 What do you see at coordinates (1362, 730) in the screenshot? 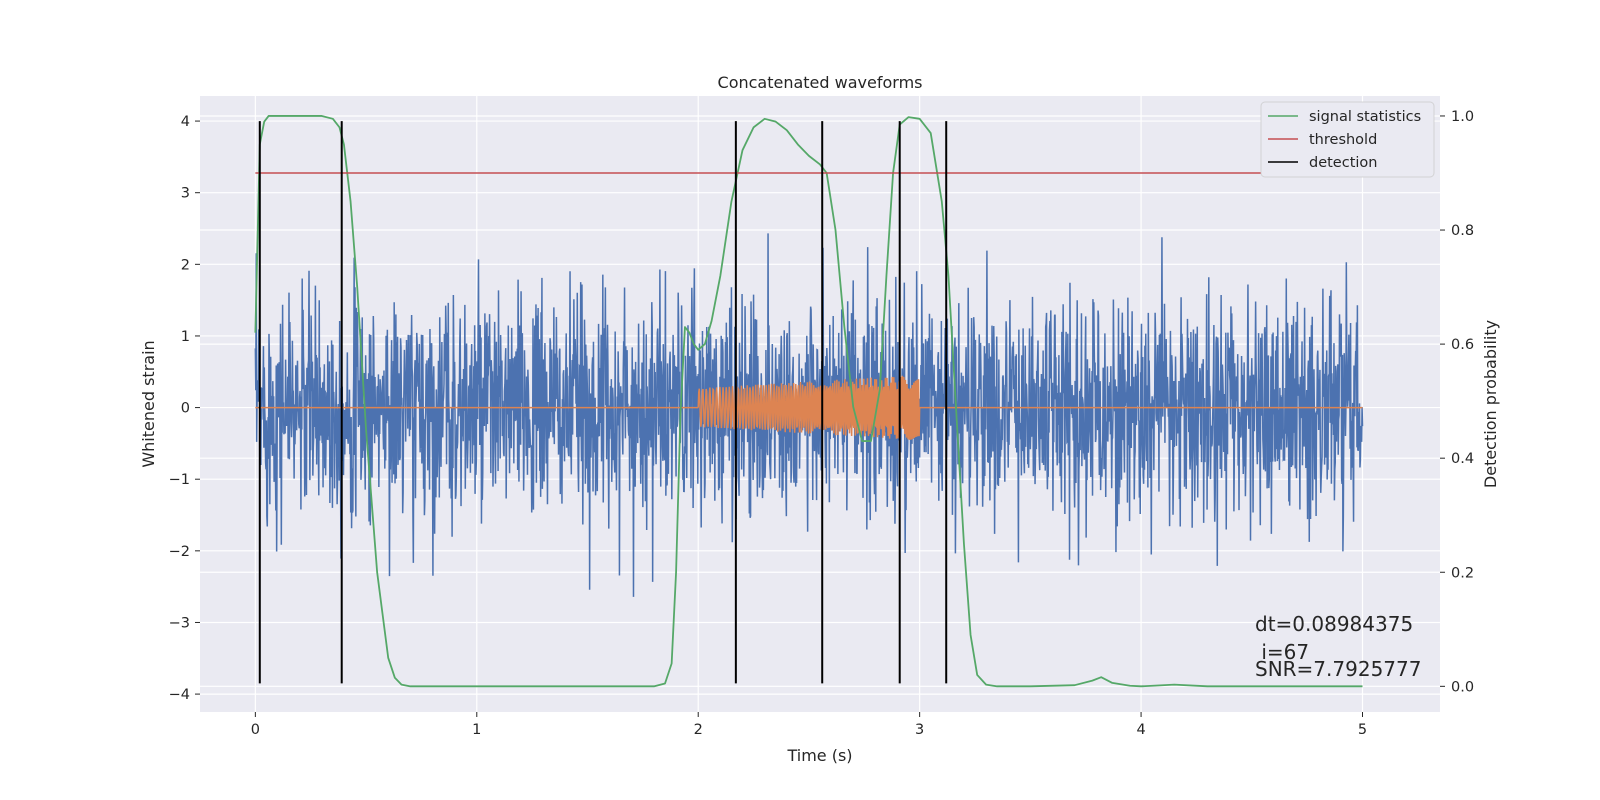
I see `x-tick-label: 5` at bounding box center [1362, 730].